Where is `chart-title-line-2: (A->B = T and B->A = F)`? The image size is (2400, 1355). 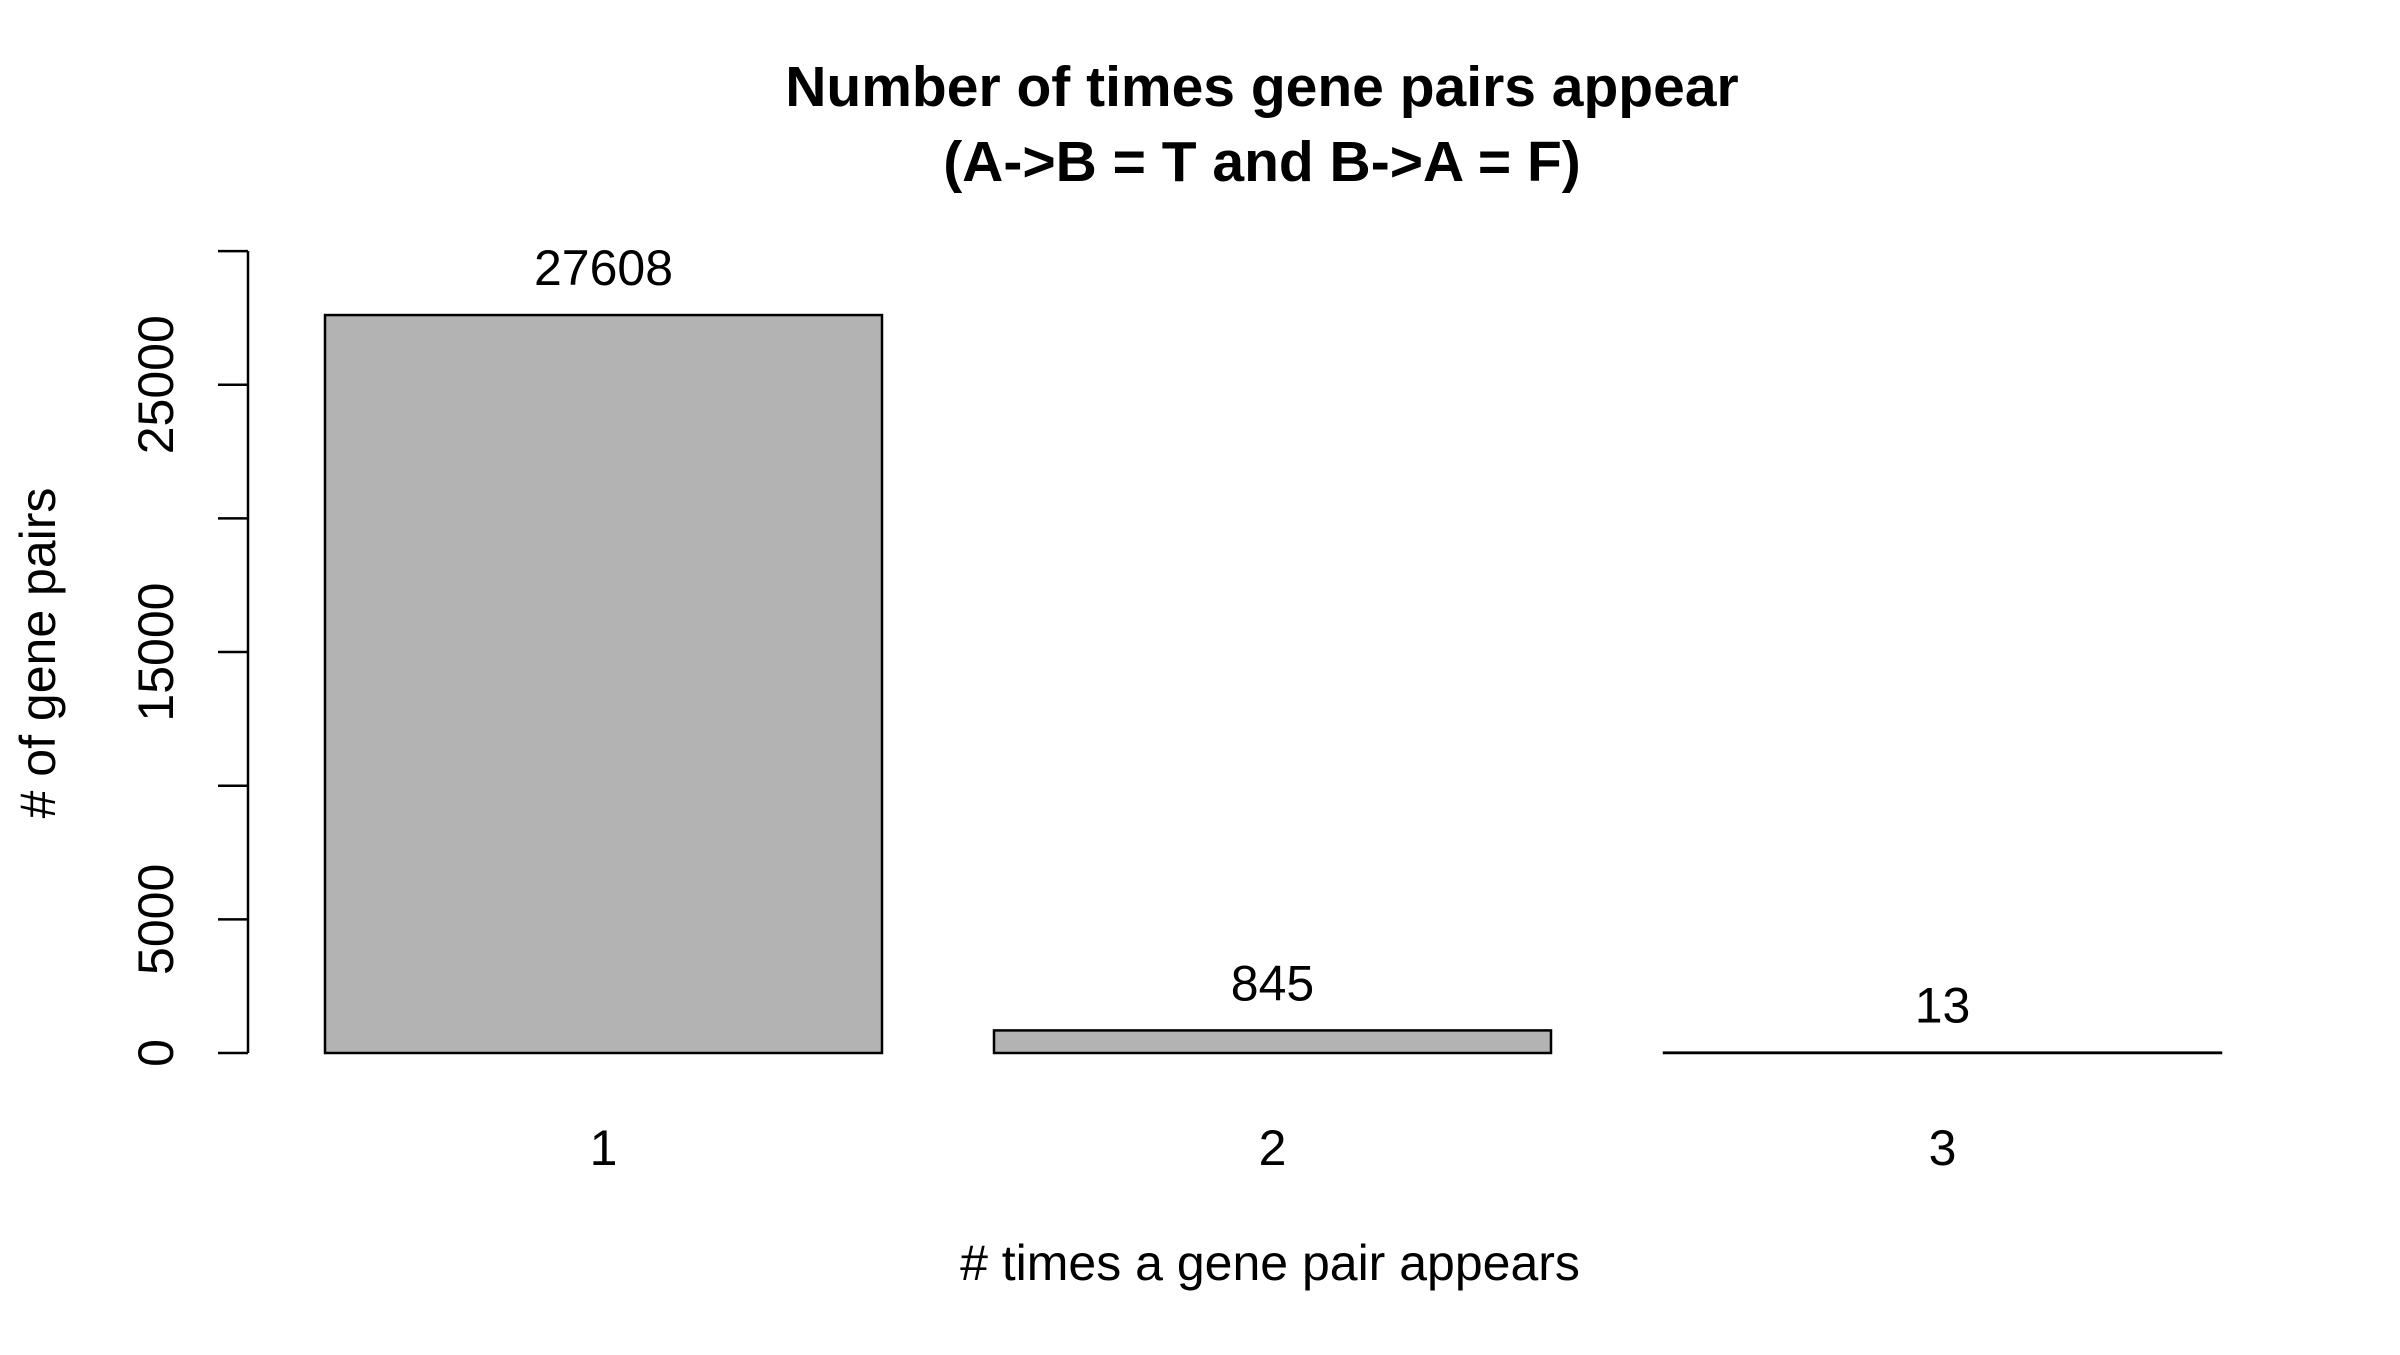 chart-title-line-2: (A->B = T and B->A = F) is located at coordinates (1262, 162).